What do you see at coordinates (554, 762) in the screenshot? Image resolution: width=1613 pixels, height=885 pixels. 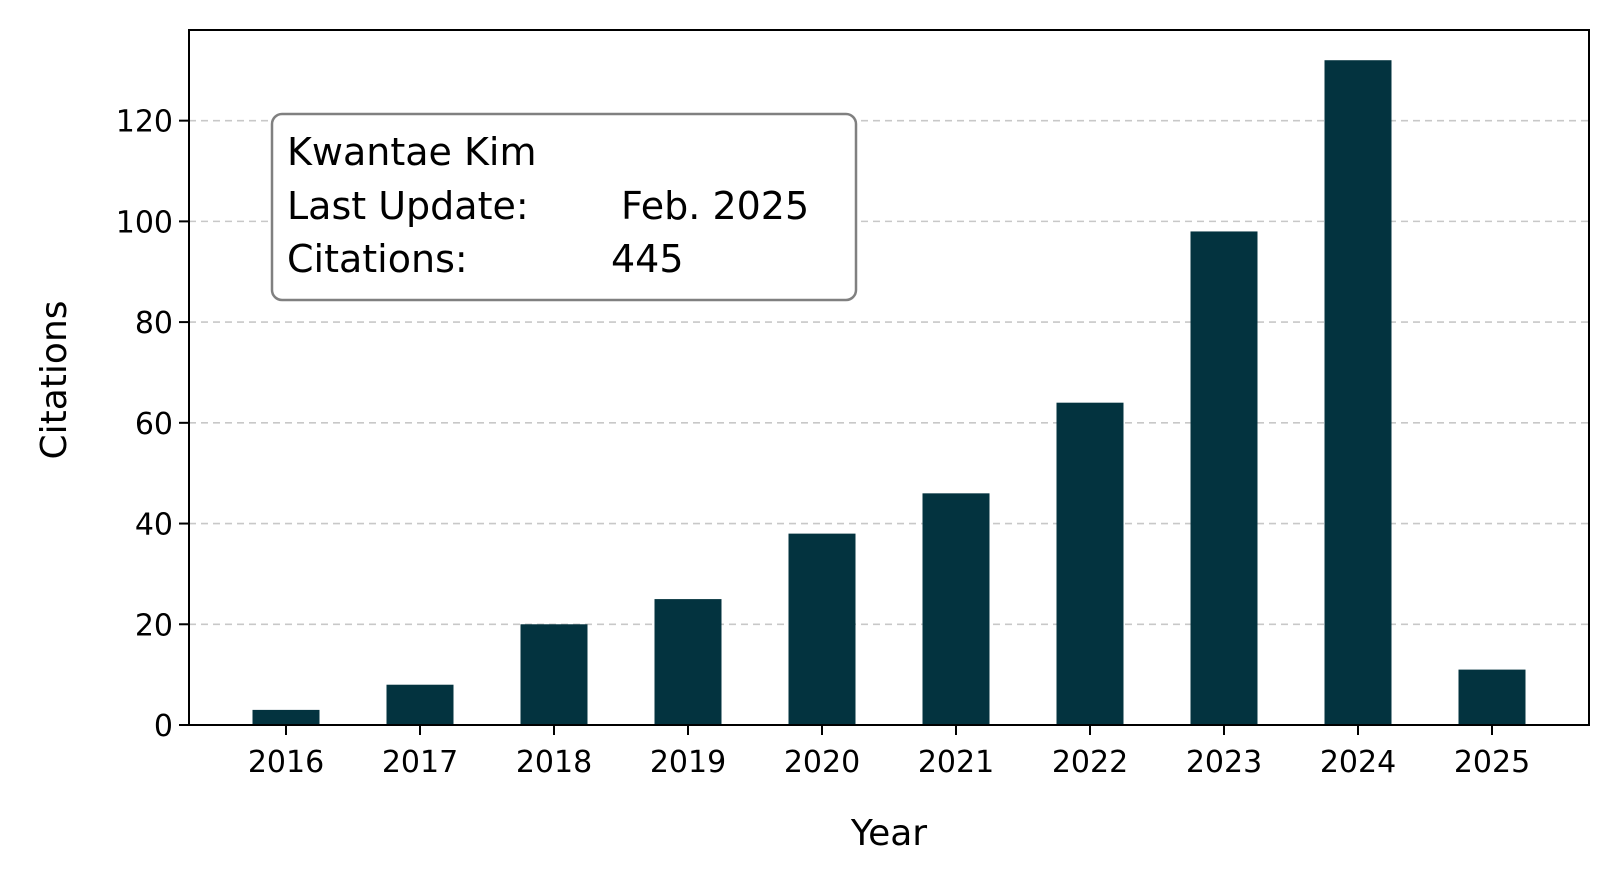 I see `x-tick-label: 2018` at bounding box center [554, 762].